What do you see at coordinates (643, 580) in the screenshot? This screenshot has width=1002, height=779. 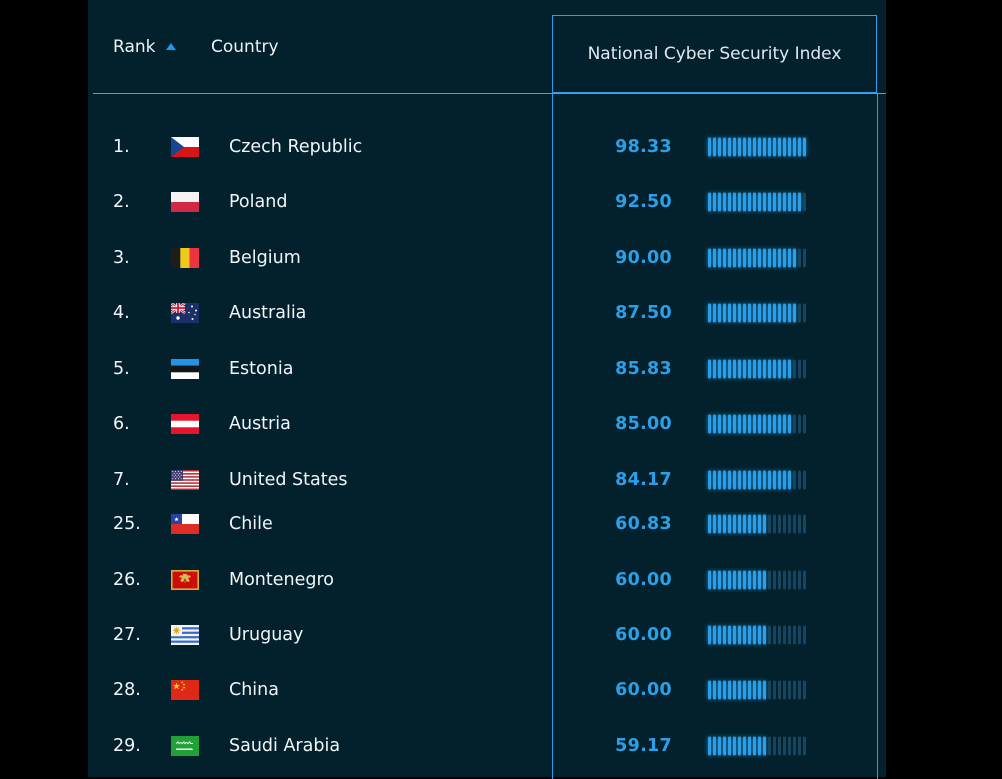 I see `index-score: 60.00` at bounding box center [643, 580].